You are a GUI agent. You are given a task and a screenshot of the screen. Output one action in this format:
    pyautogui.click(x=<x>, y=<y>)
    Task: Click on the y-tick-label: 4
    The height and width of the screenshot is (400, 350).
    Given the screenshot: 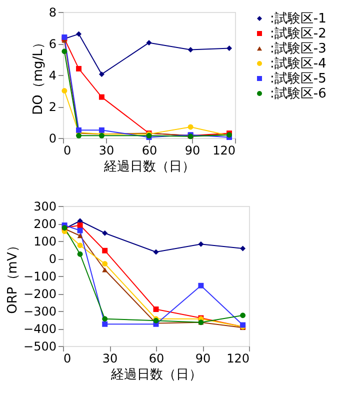 What is the action you would take?
    pyautogui.click(x=52, y=75)
    